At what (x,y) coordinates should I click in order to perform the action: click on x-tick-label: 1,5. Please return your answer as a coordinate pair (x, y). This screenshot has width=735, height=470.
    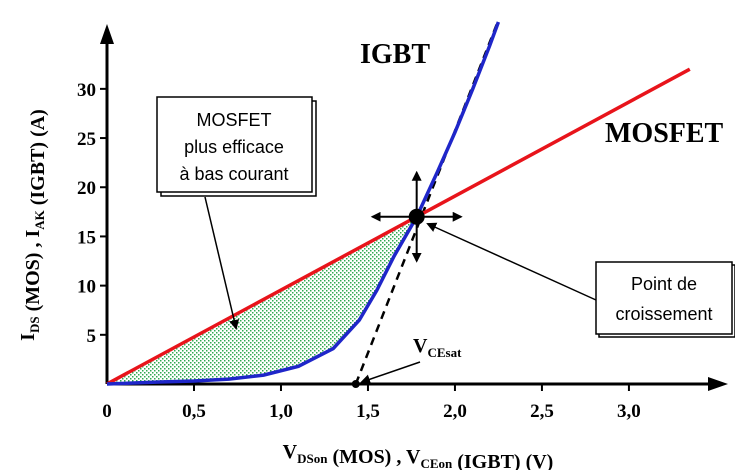
    Looking at the image, I should click on (368, 411).